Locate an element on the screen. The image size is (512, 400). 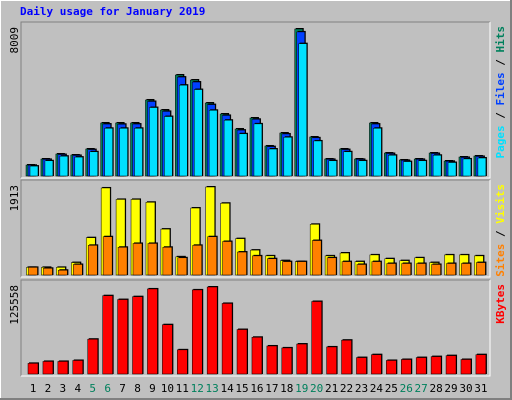
legend-entry: KBytes is located at coordinates (500, 304).